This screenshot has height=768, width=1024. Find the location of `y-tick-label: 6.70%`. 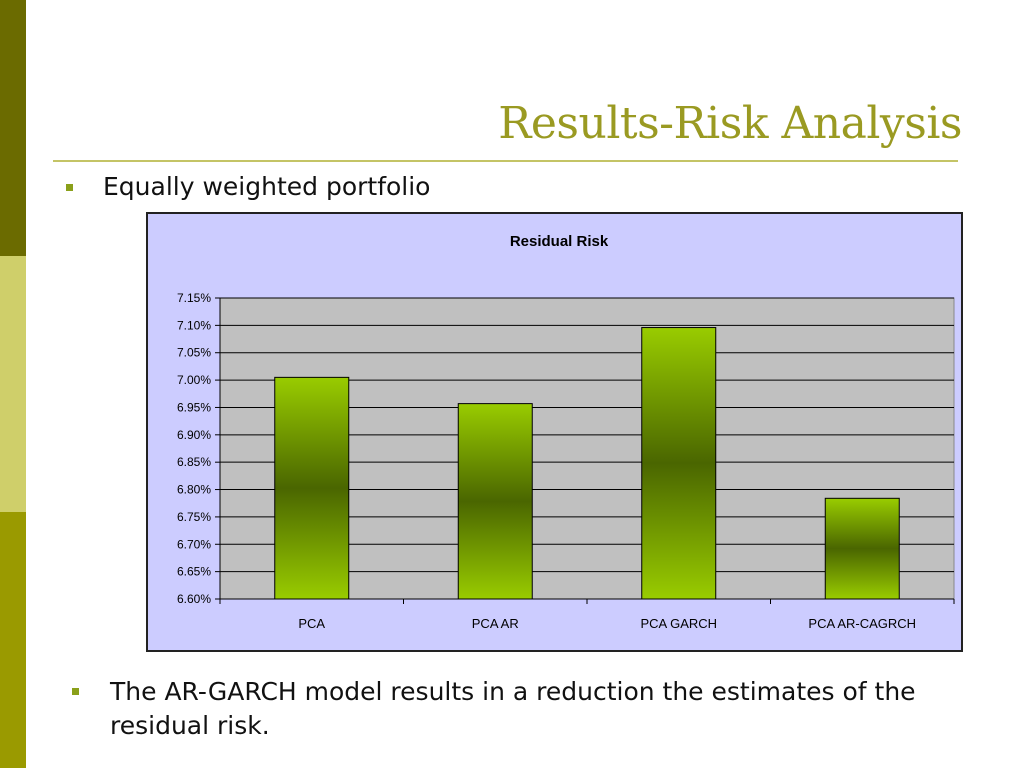

y-tick-label: 6.70% is located at coordinates (194, 544).